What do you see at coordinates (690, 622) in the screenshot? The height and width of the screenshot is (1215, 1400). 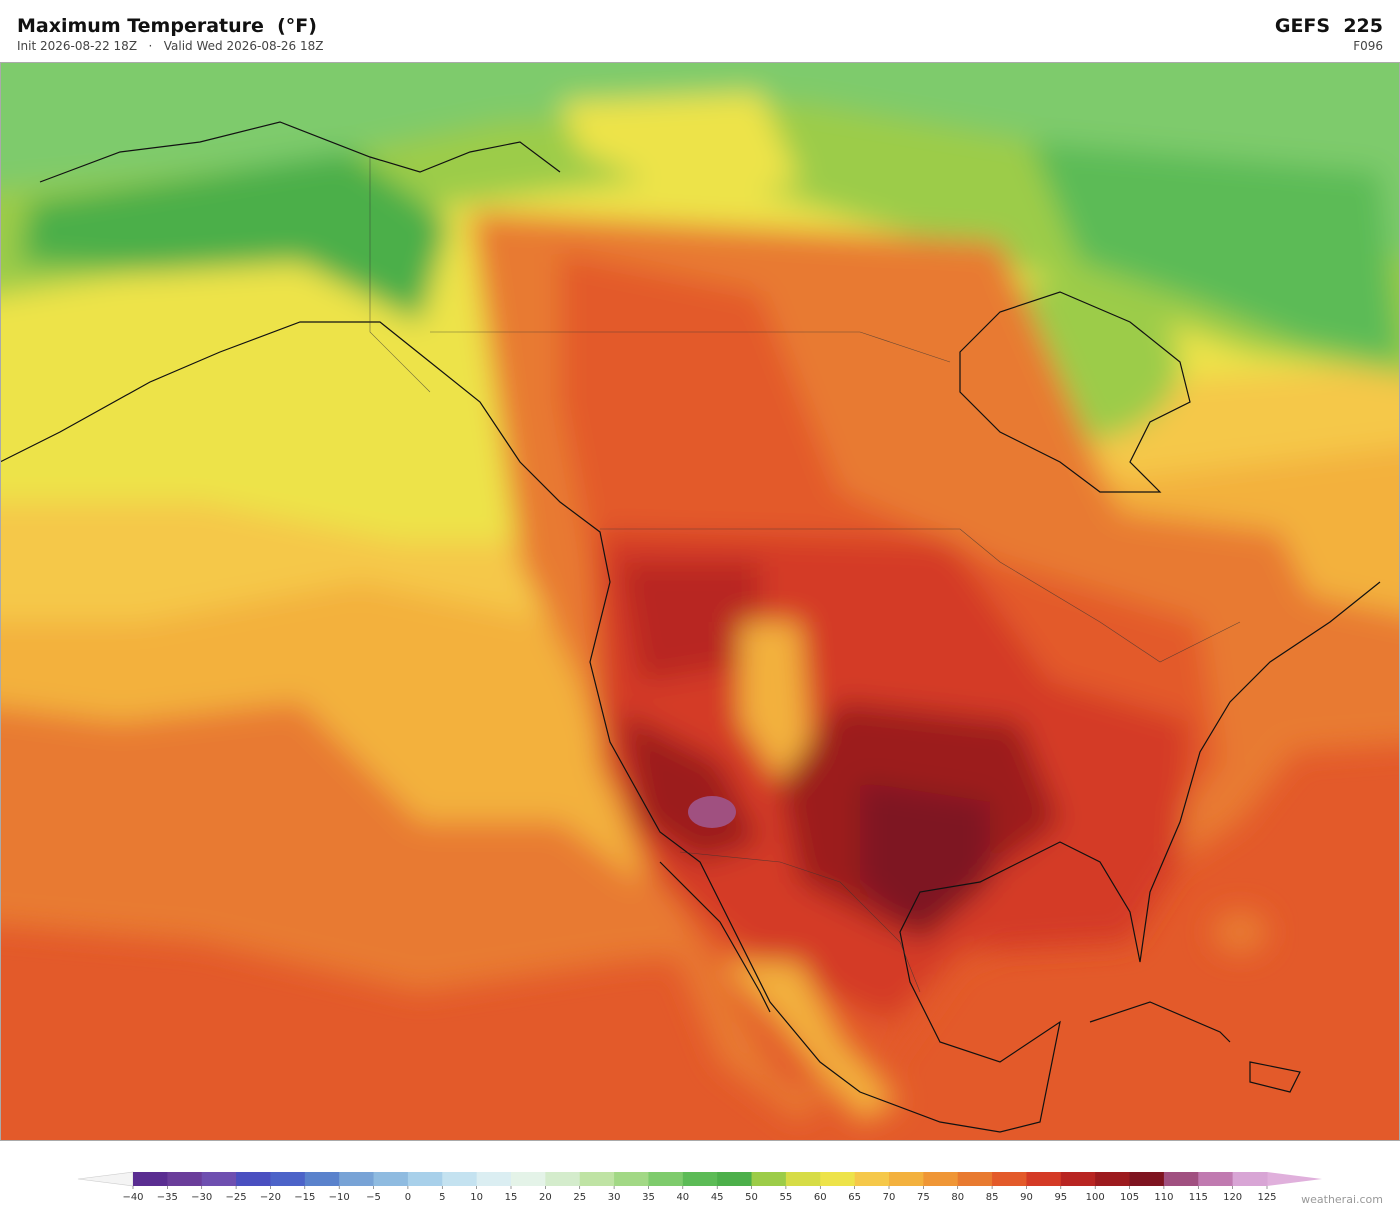 I see `field-northwest` at bounding box center [690, 622].